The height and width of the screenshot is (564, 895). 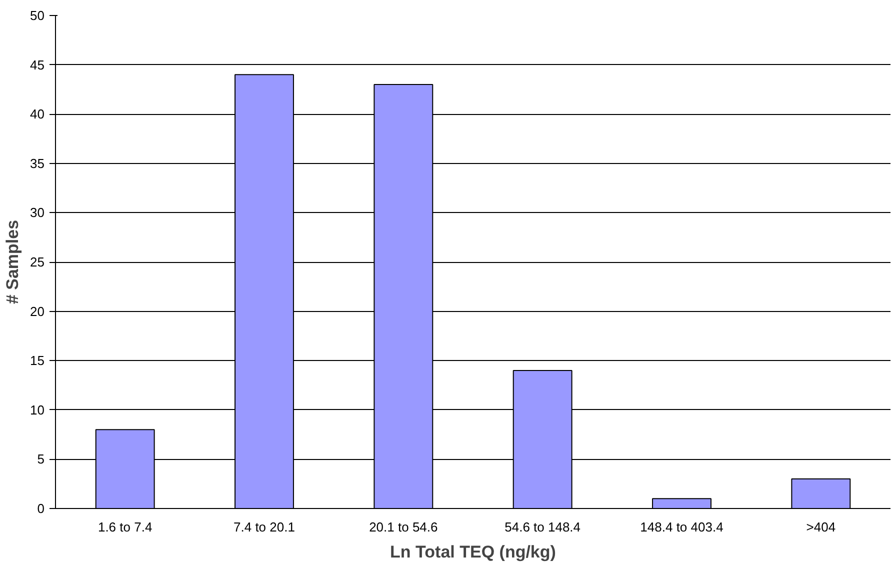 I want to click on x-tick-label: 1.6 to 7.4, so click(x=125, y=527).